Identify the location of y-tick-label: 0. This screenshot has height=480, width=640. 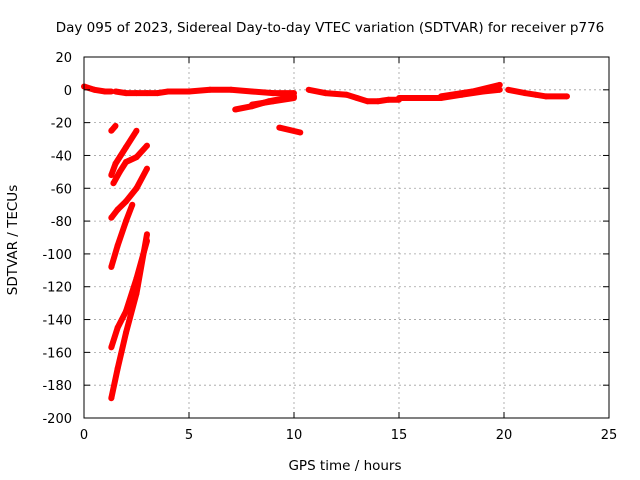
(68, 91).